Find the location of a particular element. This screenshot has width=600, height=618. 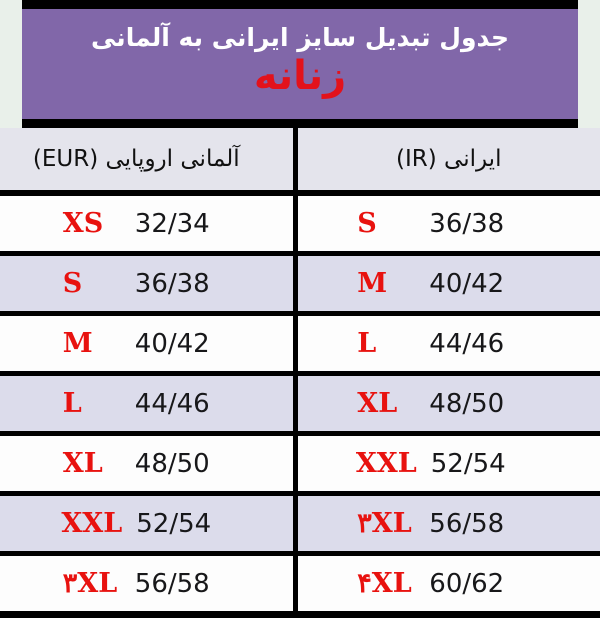

cell-european-size: 36/38 S is located at coordinates (147, 284).